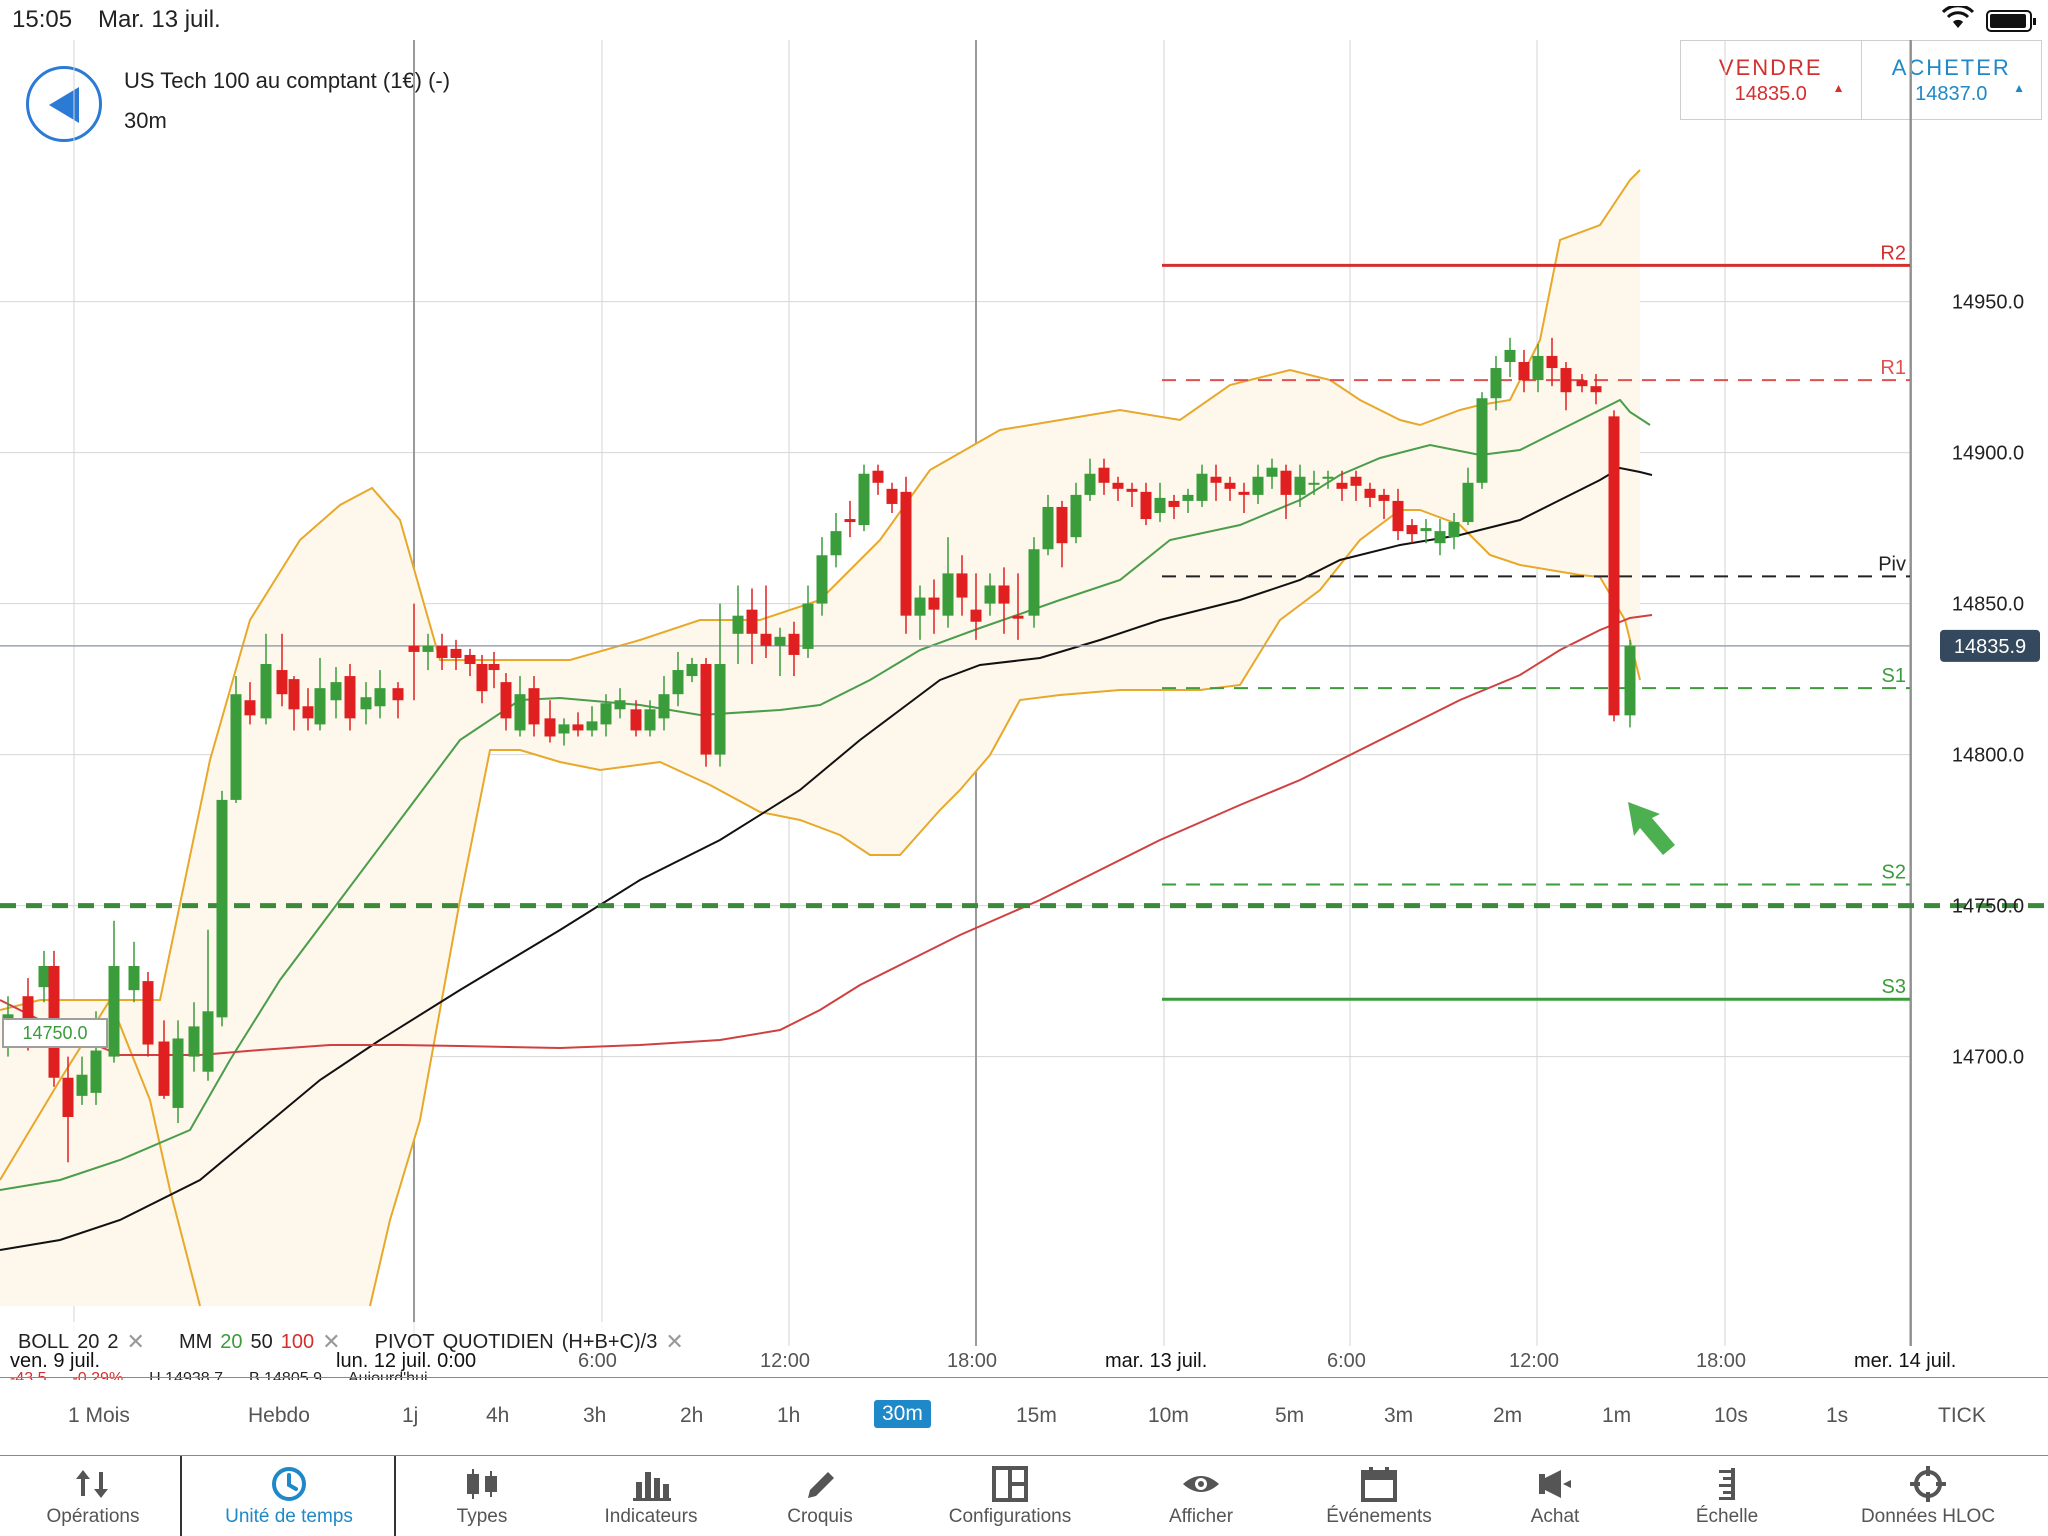 The image size is (2048, 1536). What do you see at coordinates (135, 1341) in the screenshot?
I see `remove-boll-icon: ✕` at bounding box center [135, 1341].